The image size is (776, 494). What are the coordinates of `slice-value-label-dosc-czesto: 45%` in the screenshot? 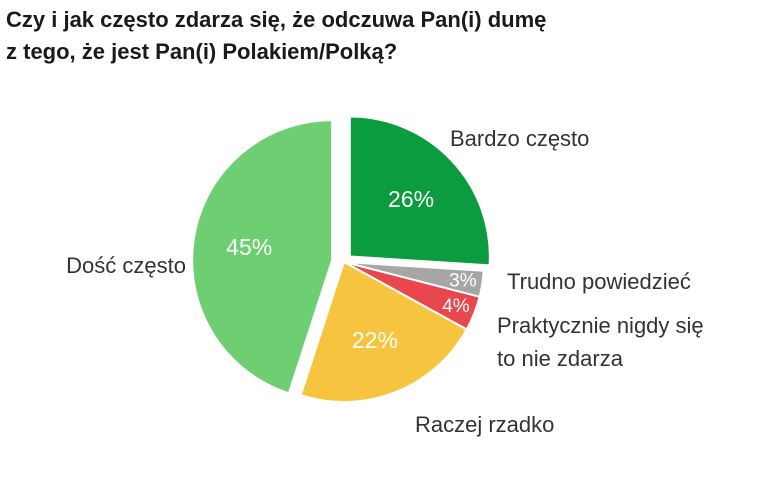 It's located at (249, 247).